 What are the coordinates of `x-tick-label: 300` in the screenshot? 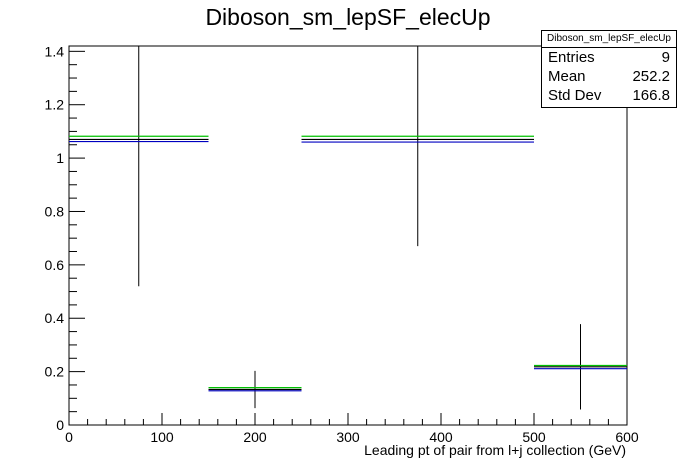 It's located at (348, 437).